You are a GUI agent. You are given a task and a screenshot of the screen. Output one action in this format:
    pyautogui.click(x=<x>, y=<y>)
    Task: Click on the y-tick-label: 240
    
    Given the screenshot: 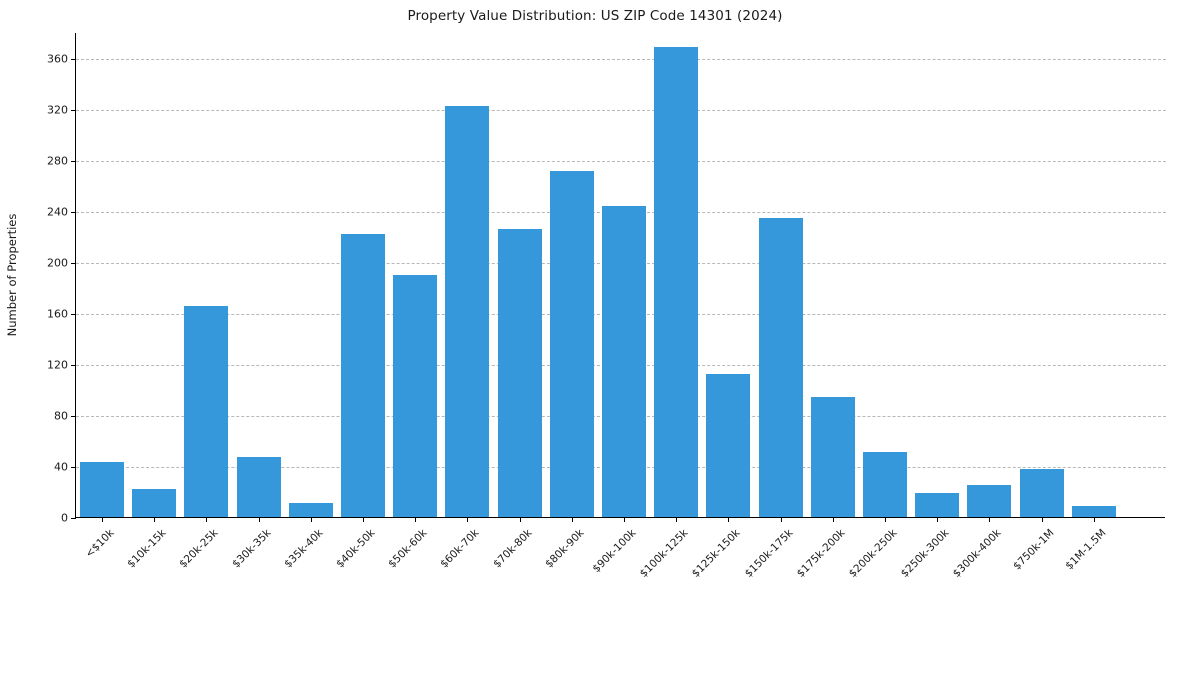 What is the action you would take?
    pyautogui.click(x=57, y=212)
    